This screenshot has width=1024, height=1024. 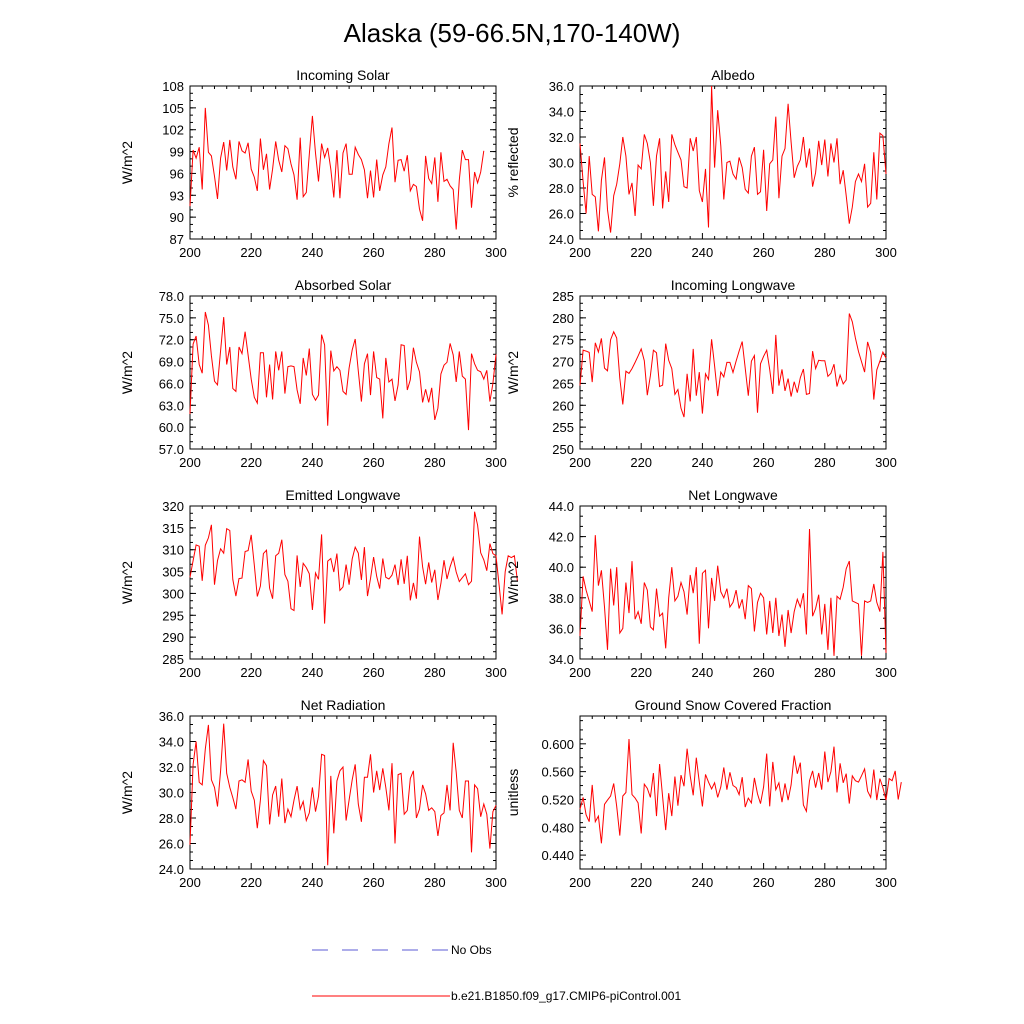 I want to click on emitted-longwave-xtick-label: 260, so click(x=374, y=672).